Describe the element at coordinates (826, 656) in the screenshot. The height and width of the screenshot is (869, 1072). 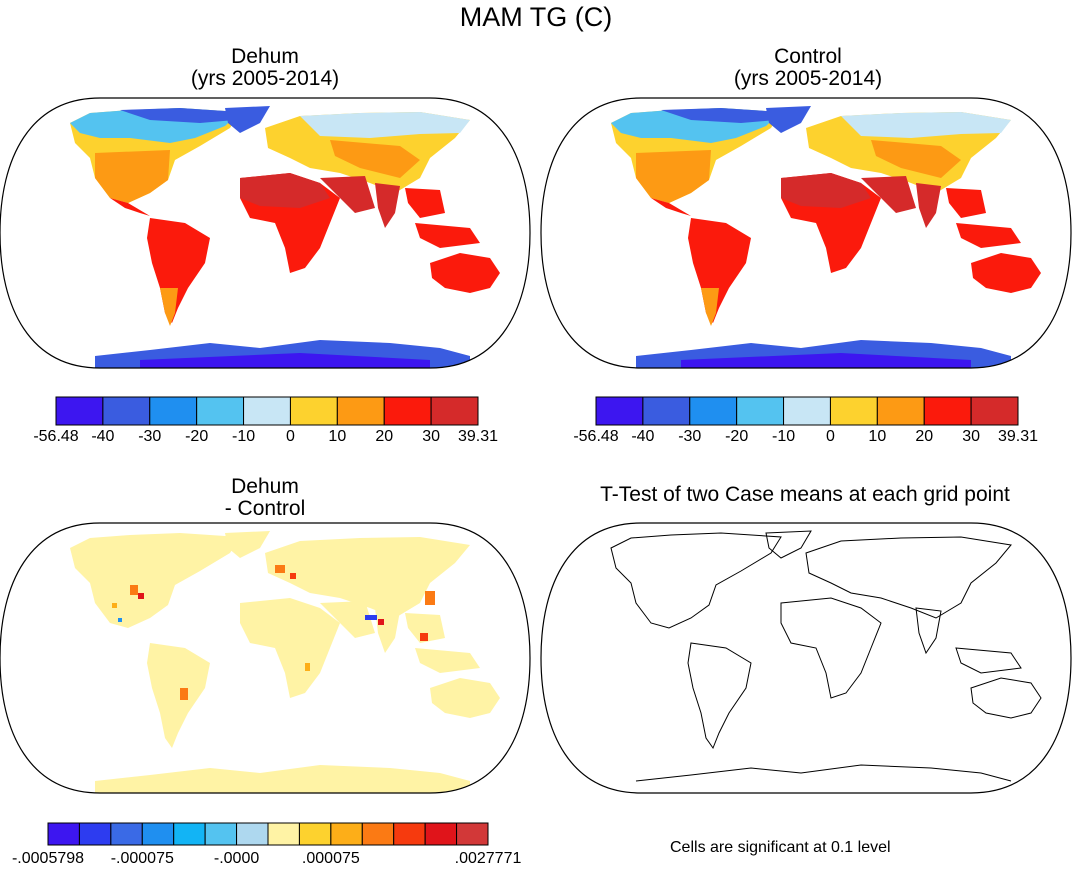
I see `map-ttest-coastlines` at that location.